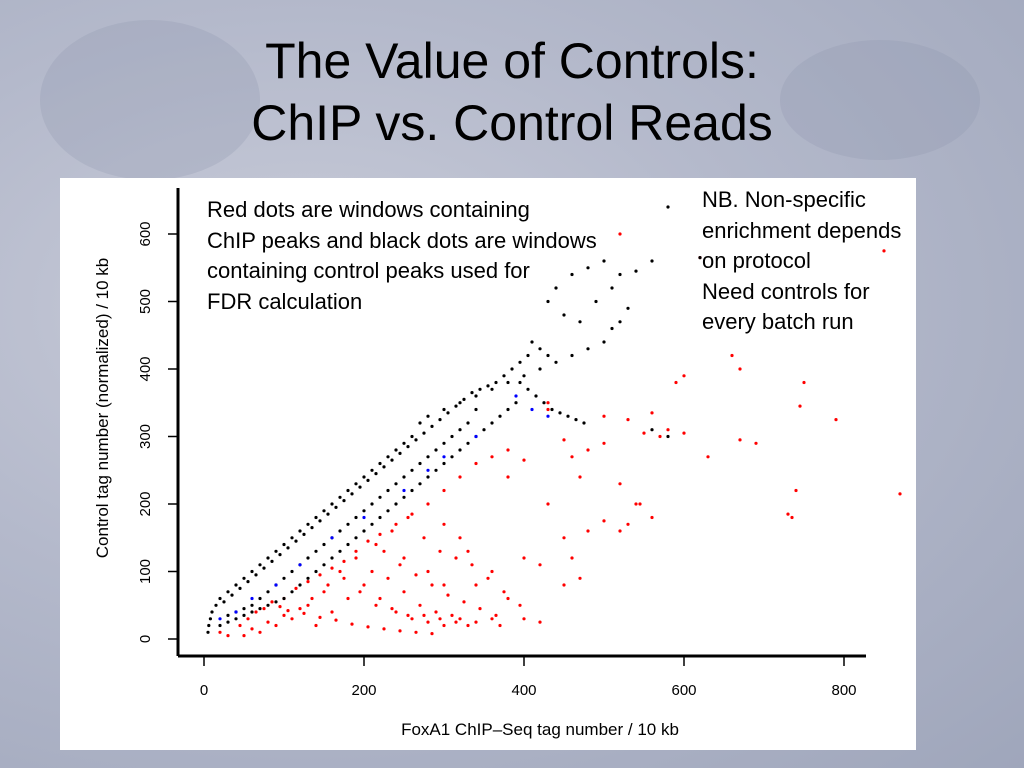  Describe the element at coordinates (285, 301) in the screenshot. I see `note-left-line: FDR calculation` at that location.